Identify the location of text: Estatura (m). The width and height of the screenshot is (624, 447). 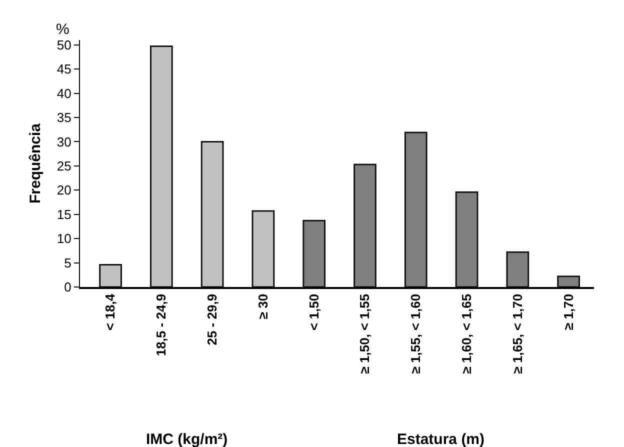
(441, 439).